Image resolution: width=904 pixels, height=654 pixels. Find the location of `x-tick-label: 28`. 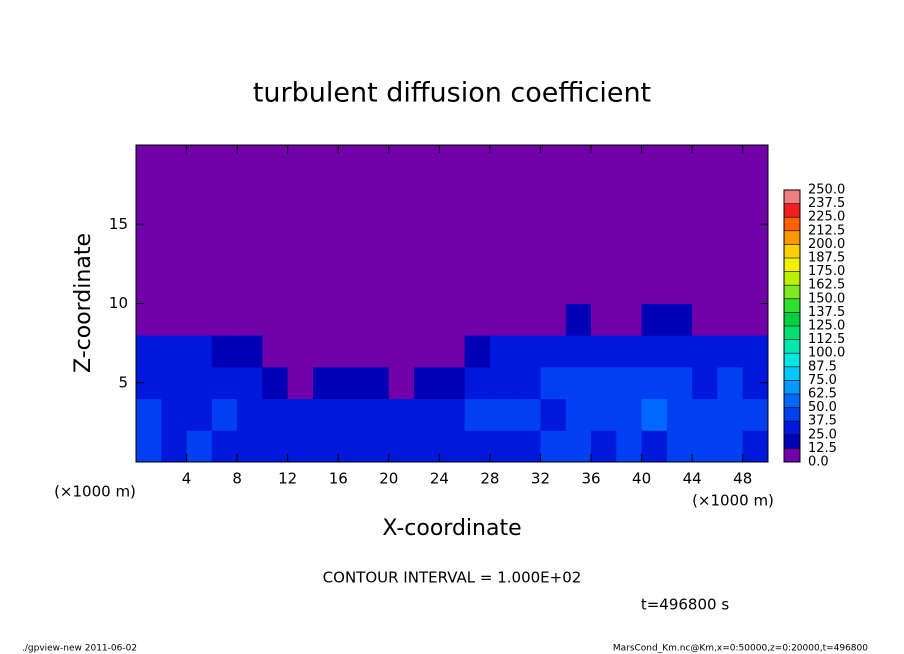

x-tick-label: 28 is located at coordinates (489, 479).